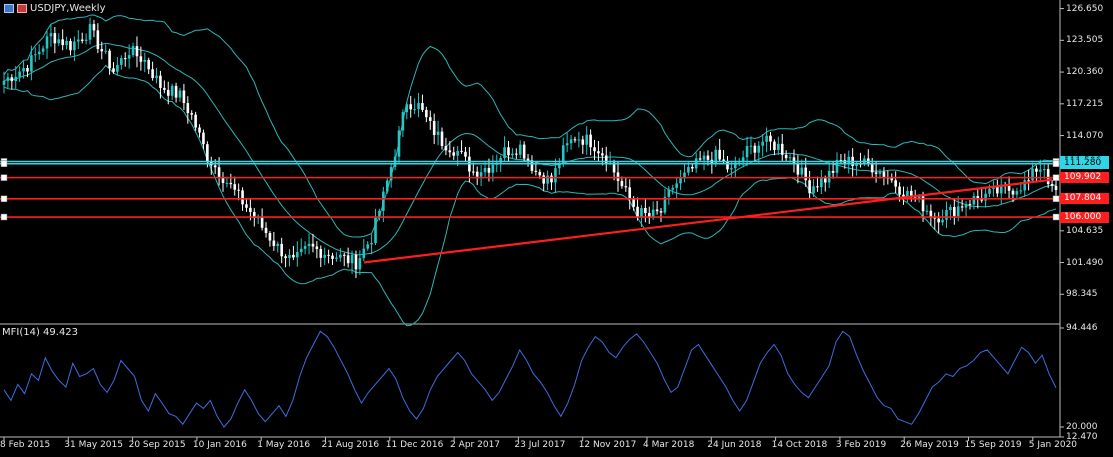 This screenshot has width=1113, height=457. I want to click on time-tick-label: 11 Dec 2016, so click(414, 445).